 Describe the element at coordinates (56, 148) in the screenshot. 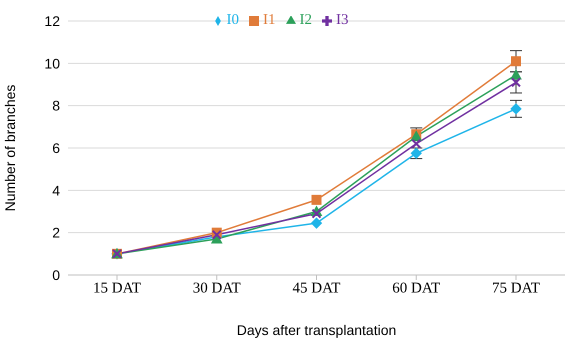

I see `y-tick-label: 6` at that location.